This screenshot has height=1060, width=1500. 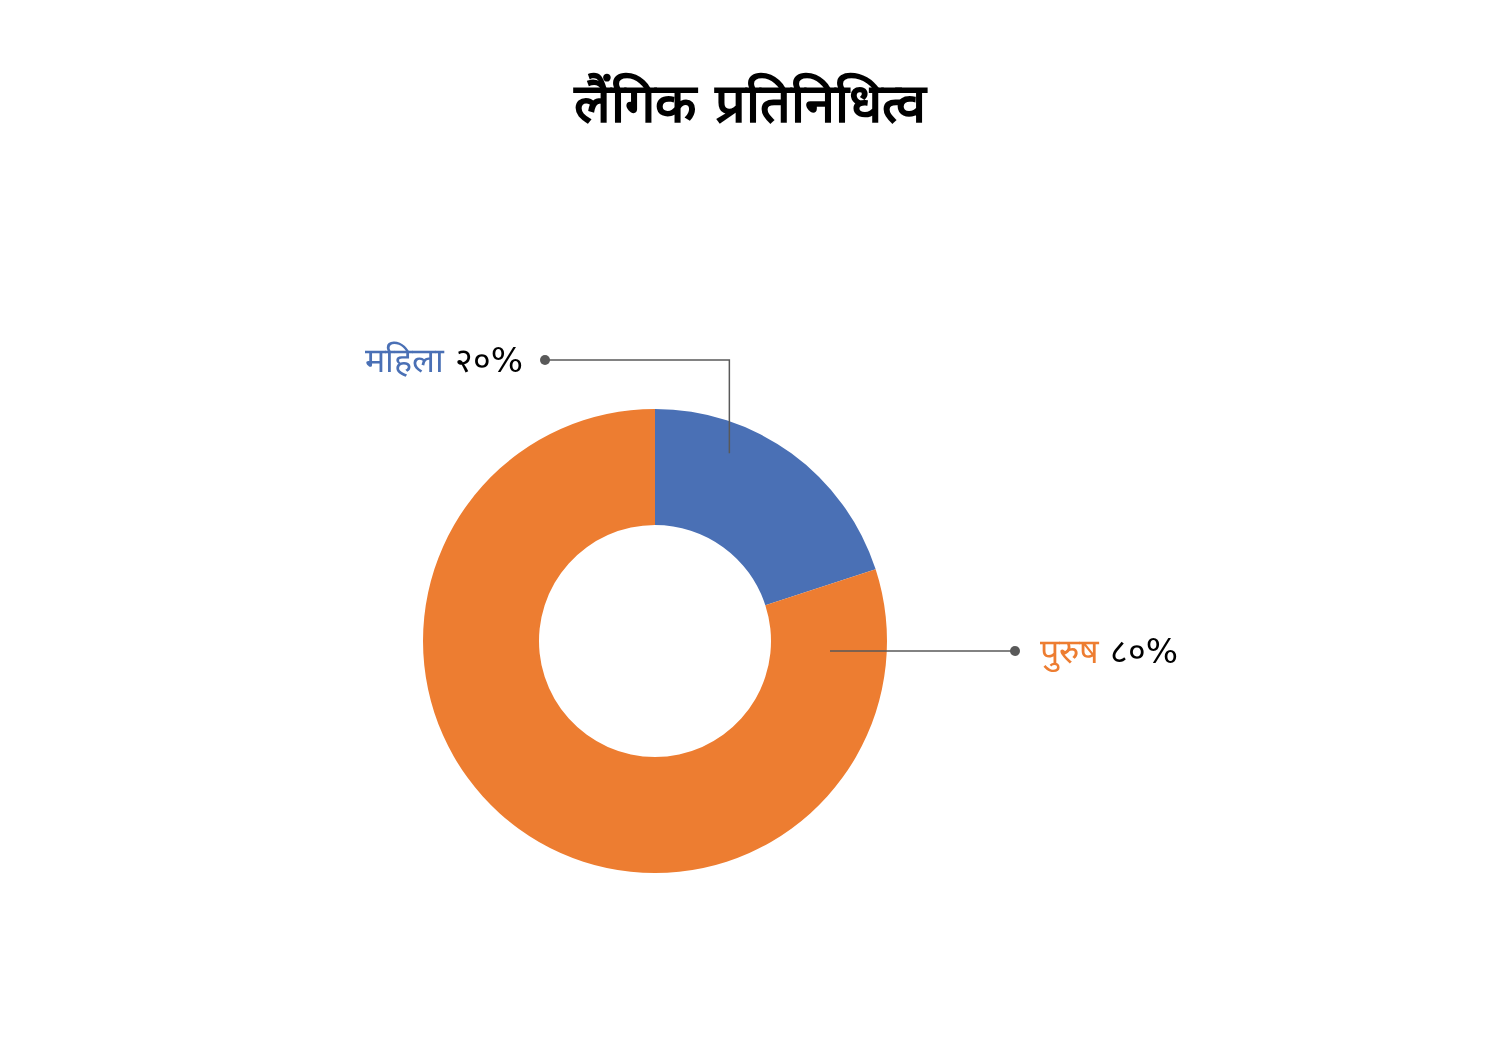 I want to click on data-label: ८०%, so click(x=1139, y=651).